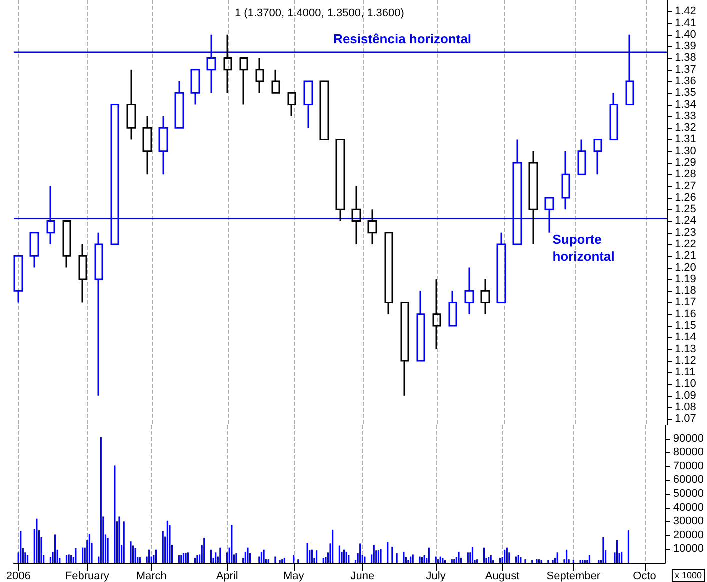 The height and width of the screenshot is (582, 707). I want to click on y-tick-label: 1.31, so click(685, 140).